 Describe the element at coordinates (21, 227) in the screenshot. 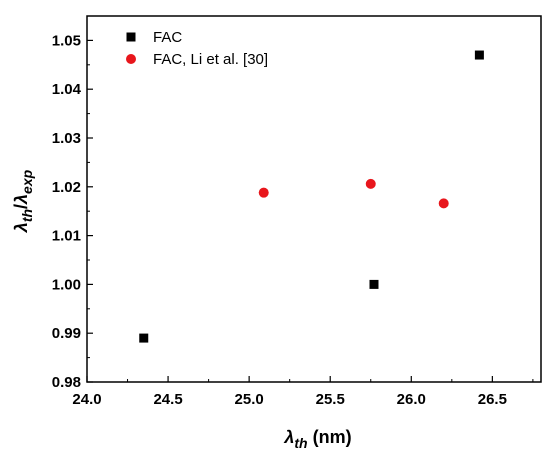

I see `y-axis-symbol-1: λ` at that location.